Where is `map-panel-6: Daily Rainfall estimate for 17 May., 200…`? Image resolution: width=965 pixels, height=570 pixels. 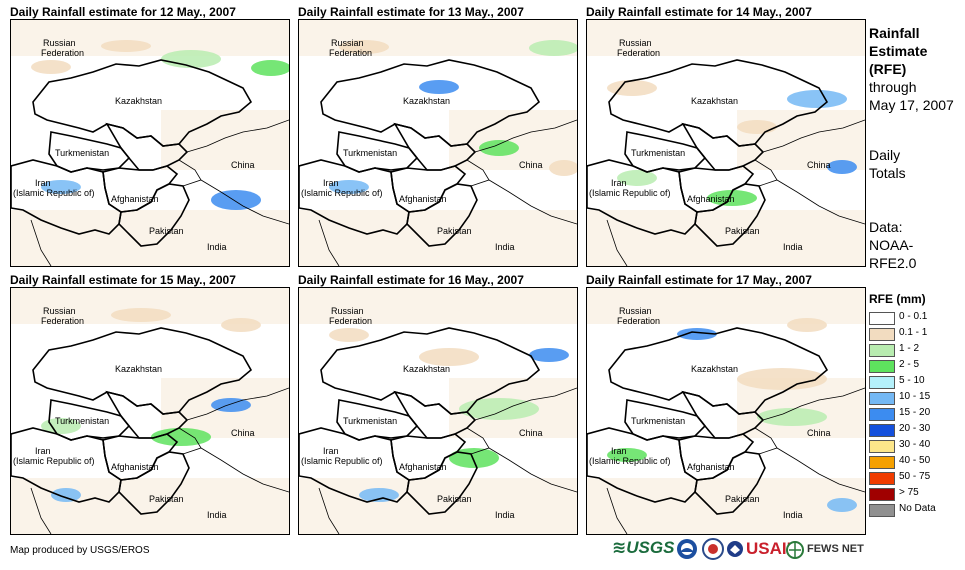
map-panel-6: Daily Rainfall estimate for 17 May., 200… is located at coordinates (731, 404).